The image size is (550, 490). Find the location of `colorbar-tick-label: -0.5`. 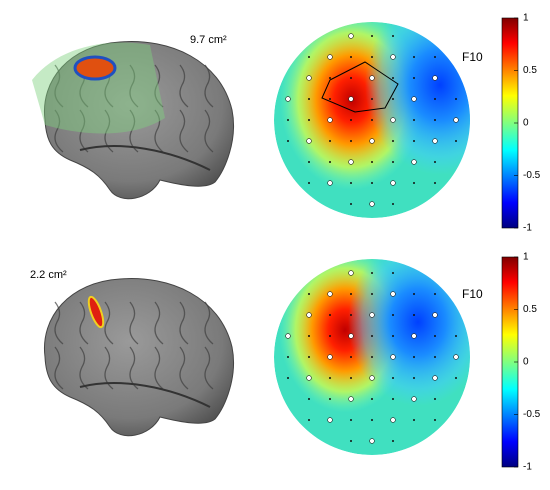

colorbar-tick-label: -0.5 is located at coordinates (532, 414).